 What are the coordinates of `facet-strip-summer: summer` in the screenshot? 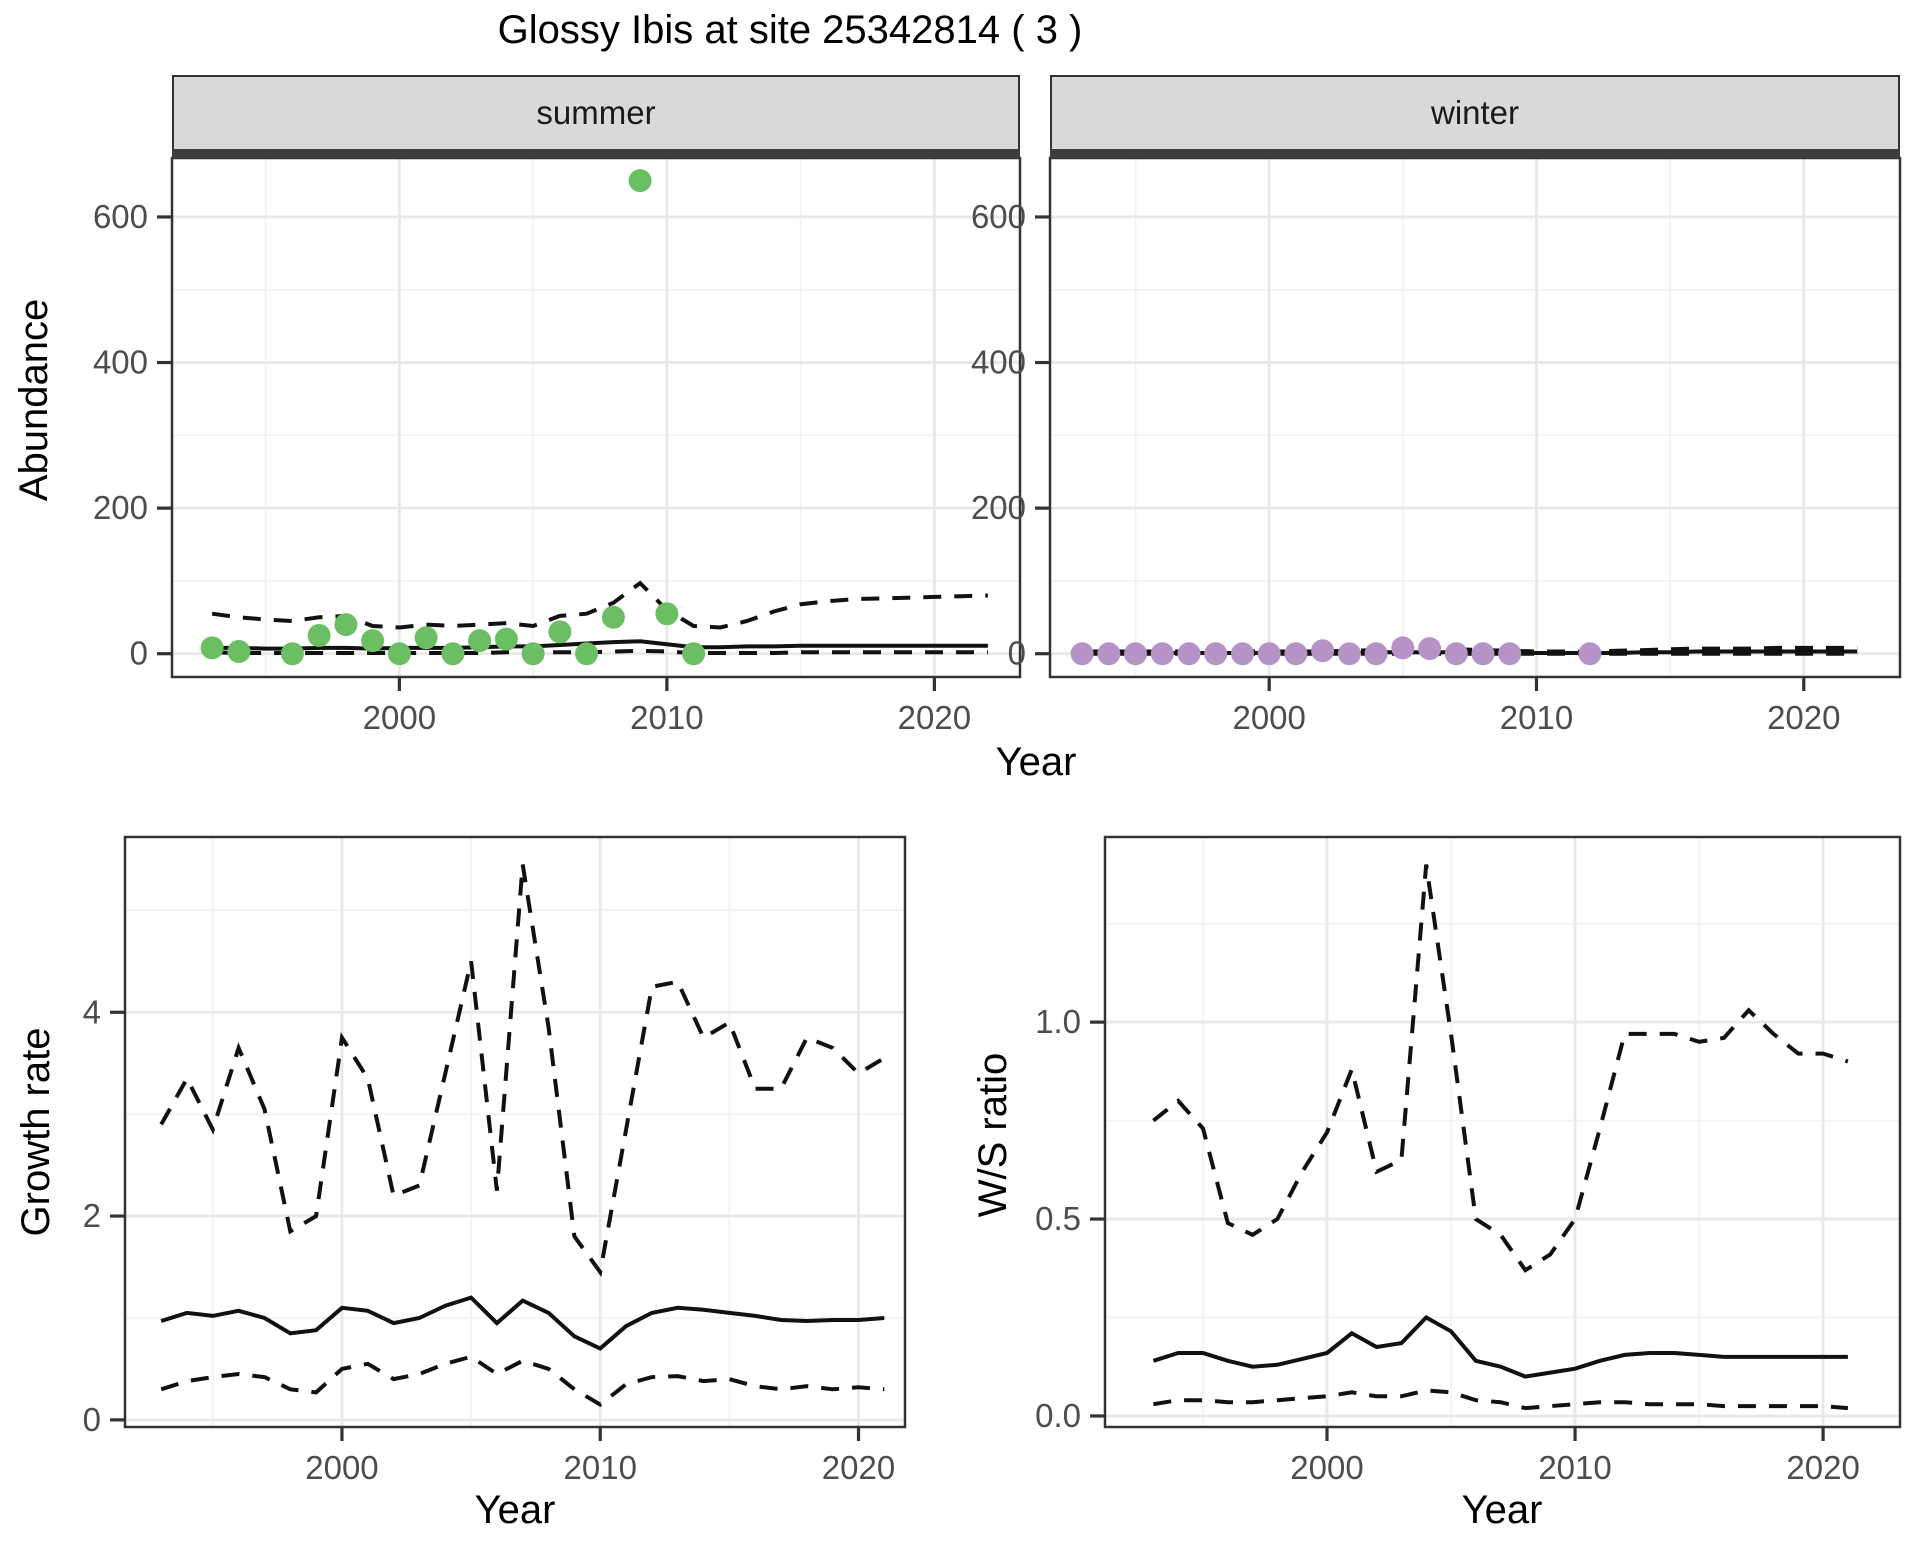 It's located at (596, 113).